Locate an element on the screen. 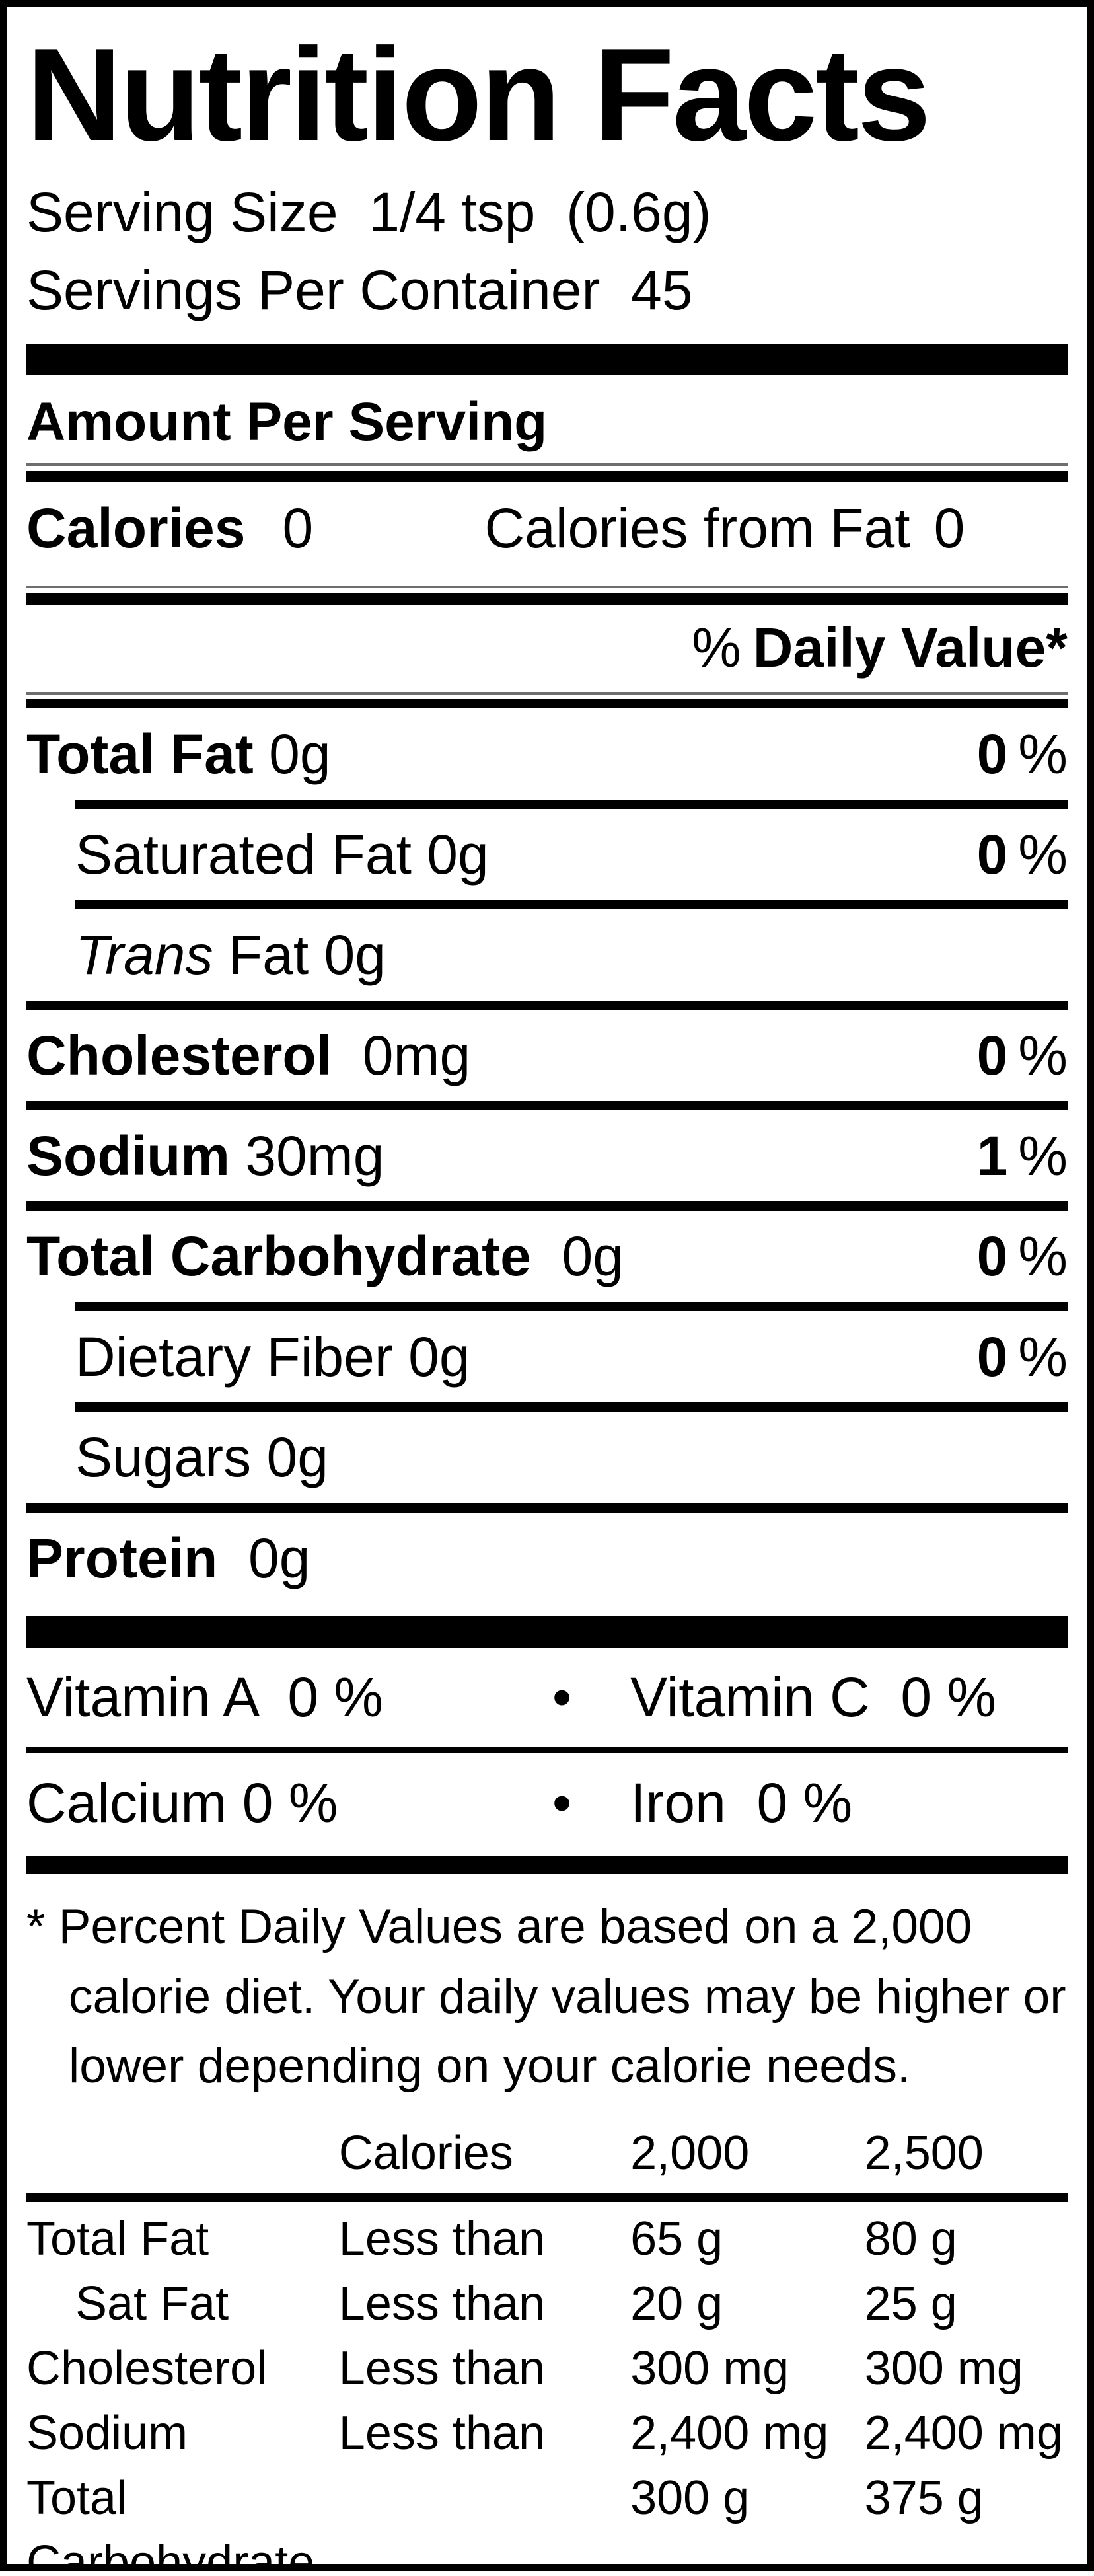 The width and height of the screenshot is (1094, 2576). nutrient-row-cholesterol: Cholesterol 0mg 0% is located at coordinates (547, 1055).